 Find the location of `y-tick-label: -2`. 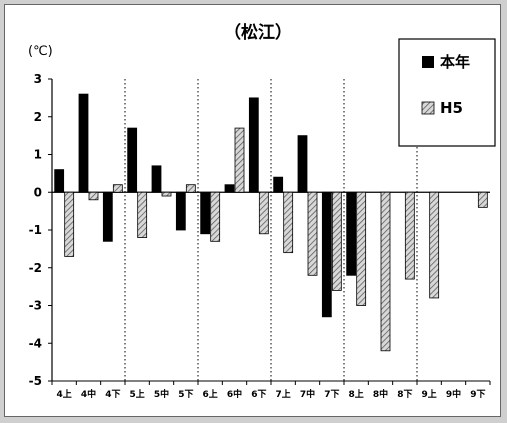

y-tick-label: -2 is located at coordinates (35, 268).